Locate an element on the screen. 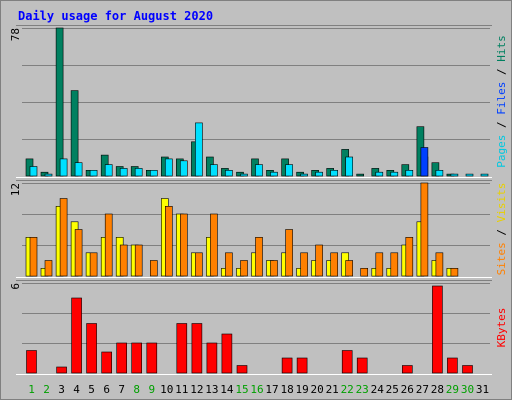 Image resolution: width=512 pixels, height=405 pixels. panel-series-label-part: Sites is located at coordinates (501, 258).